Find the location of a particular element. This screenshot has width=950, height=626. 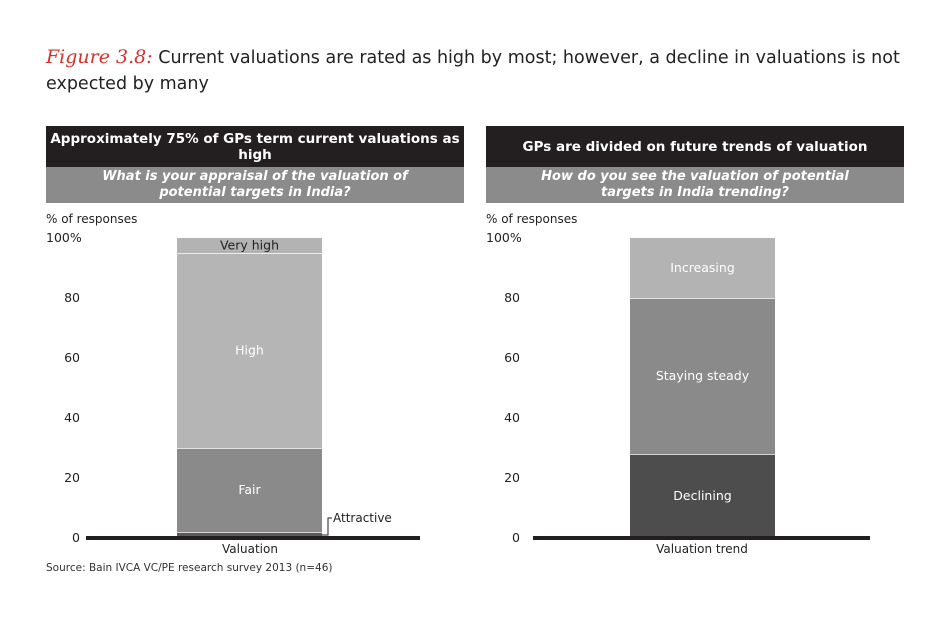

segment-label: Very high is located at coordinates (249, 245).